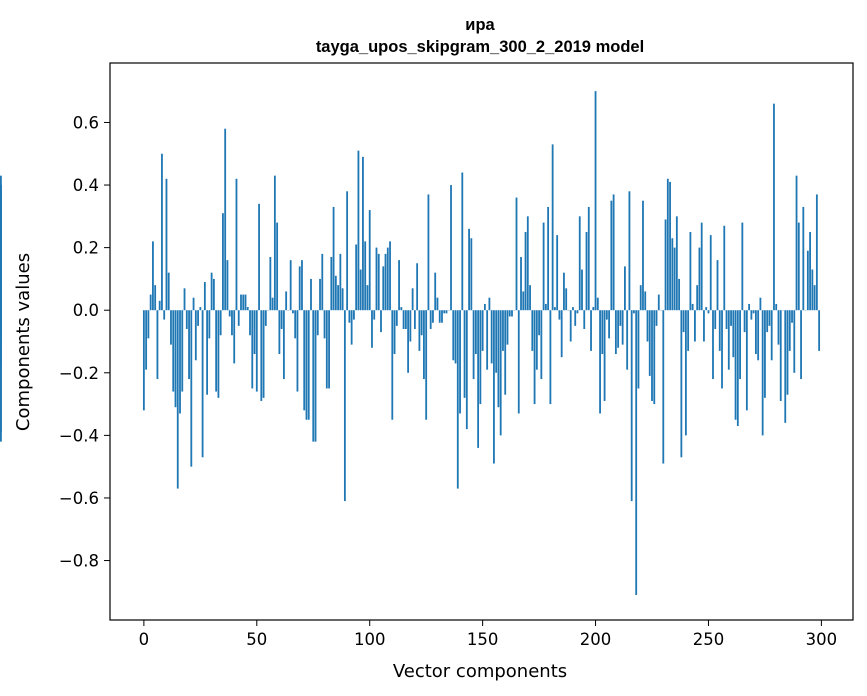 The width and height of the screenshot is (867, 696). I want to click on x-tick-label: 250, so click(709, 639).